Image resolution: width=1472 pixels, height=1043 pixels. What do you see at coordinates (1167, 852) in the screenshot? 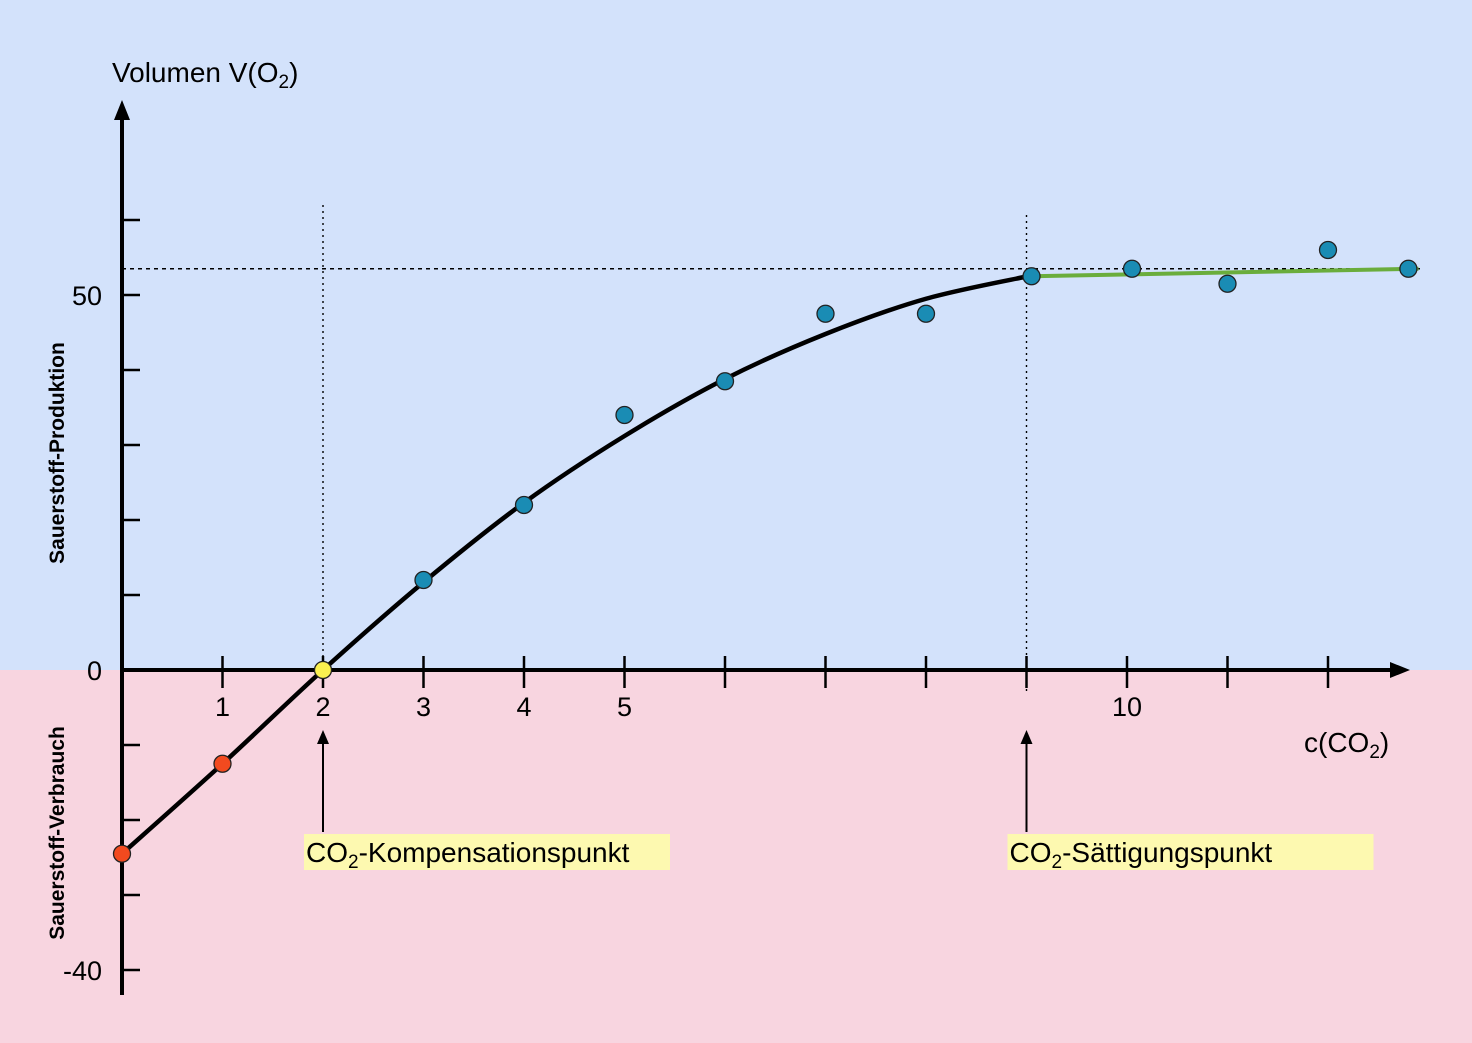
I see `saturation-label-tail: -Sättigungspunkt` at bounding box center [1167, 852].